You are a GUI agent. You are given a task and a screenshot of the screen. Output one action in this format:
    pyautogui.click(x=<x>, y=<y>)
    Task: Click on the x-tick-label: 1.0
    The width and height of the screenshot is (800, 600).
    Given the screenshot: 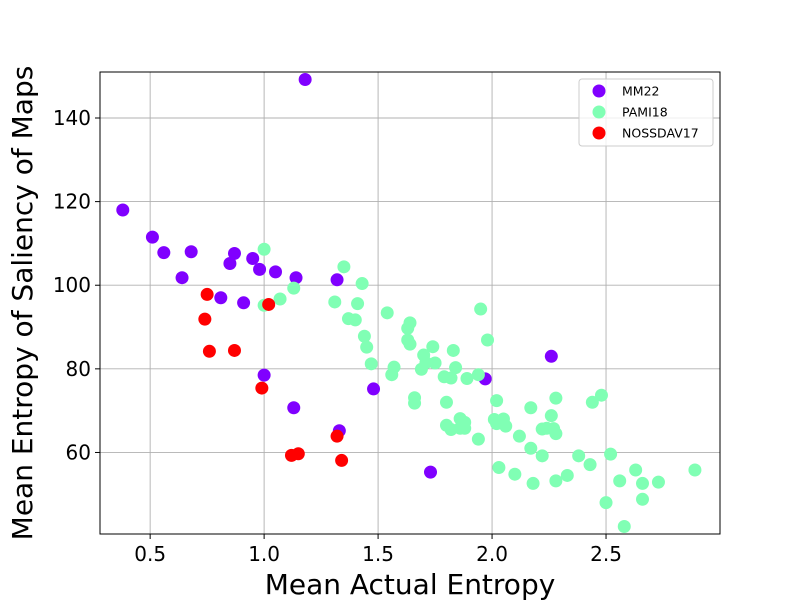 What is the action you would take?
    pyautogui.click(x=264, y=554)
    